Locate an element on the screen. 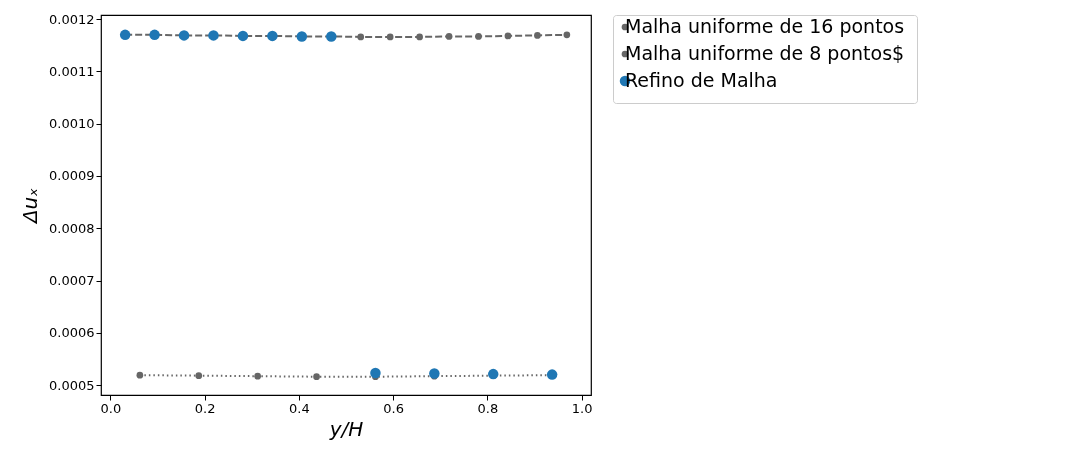  legend-label: Malha uniforme de 8 pontos$ is located at coordinates (765, 53).